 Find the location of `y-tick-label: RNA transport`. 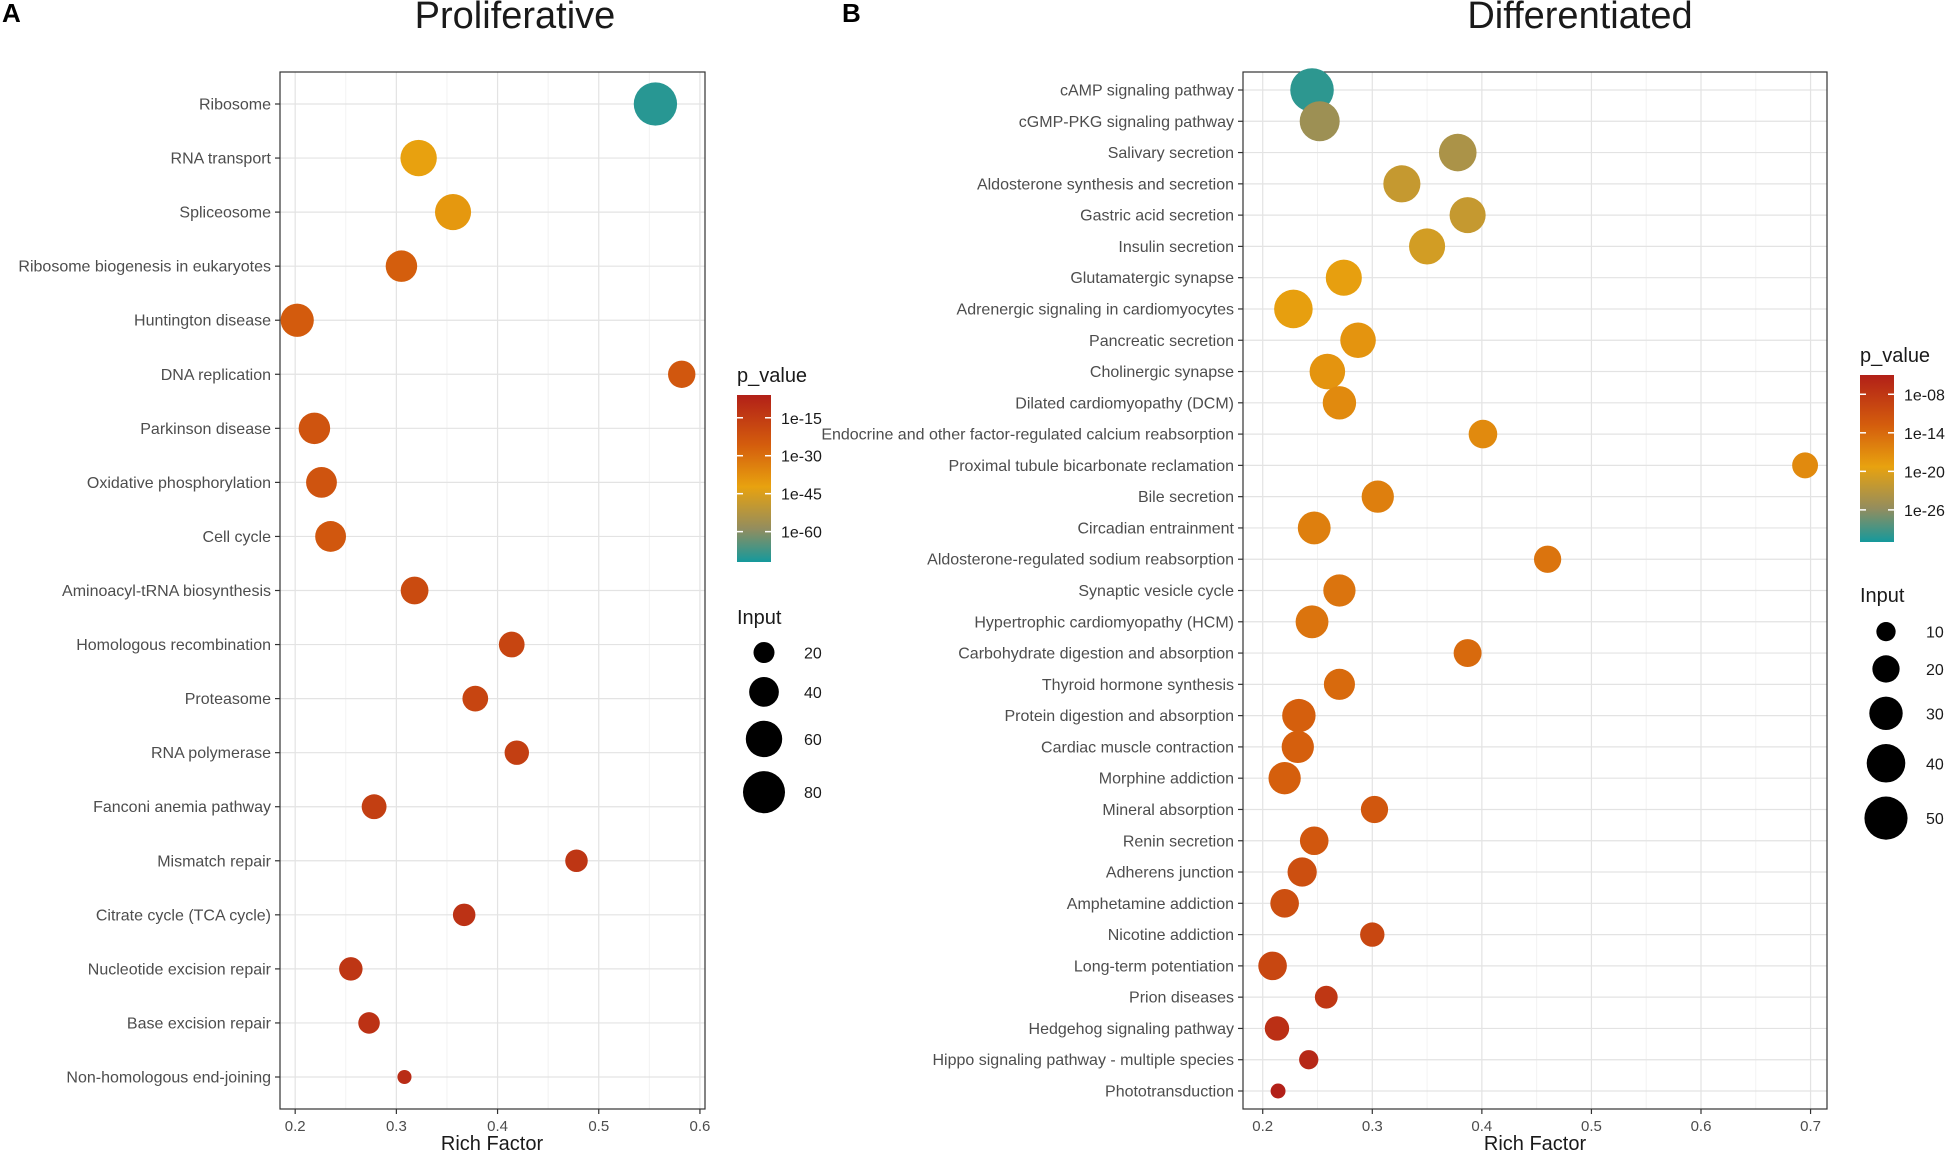

y-tick-label: RNA transport is located at coordinates (221, 159).